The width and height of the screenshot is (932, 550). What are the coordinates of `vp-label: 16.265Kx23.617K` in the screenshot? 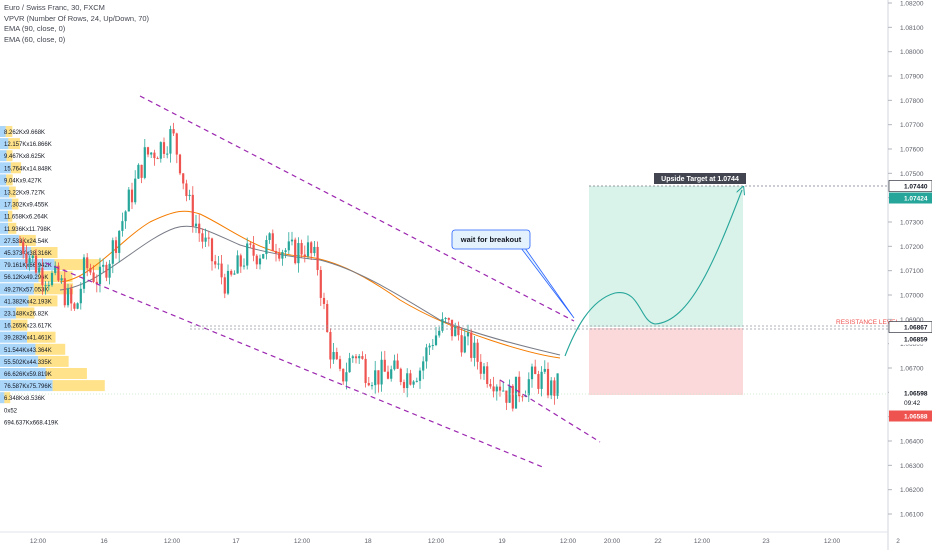 It's located at (28, 327).